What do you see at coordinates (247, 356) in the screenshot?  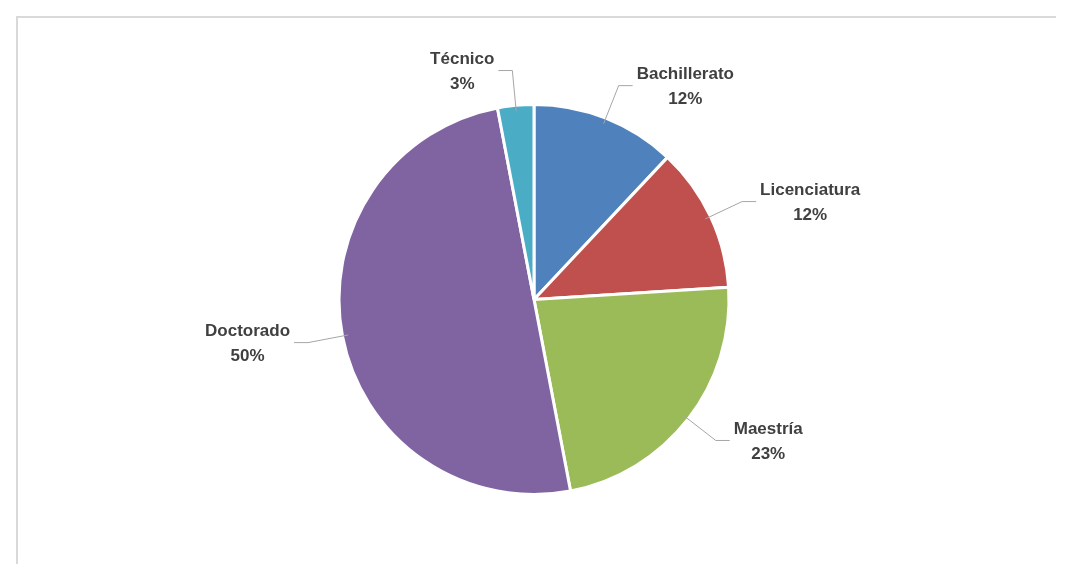 I see `data-label: 50%` at bounding box center [247, 356].